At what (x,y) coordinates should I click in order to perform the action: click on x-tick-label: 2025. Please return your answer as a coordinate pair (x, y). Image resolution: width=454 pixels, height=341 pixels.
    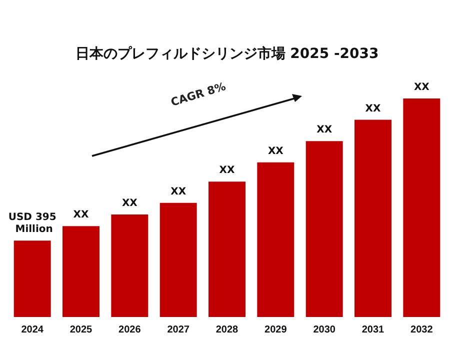
    Looking at the image, I should click on (81, 330).